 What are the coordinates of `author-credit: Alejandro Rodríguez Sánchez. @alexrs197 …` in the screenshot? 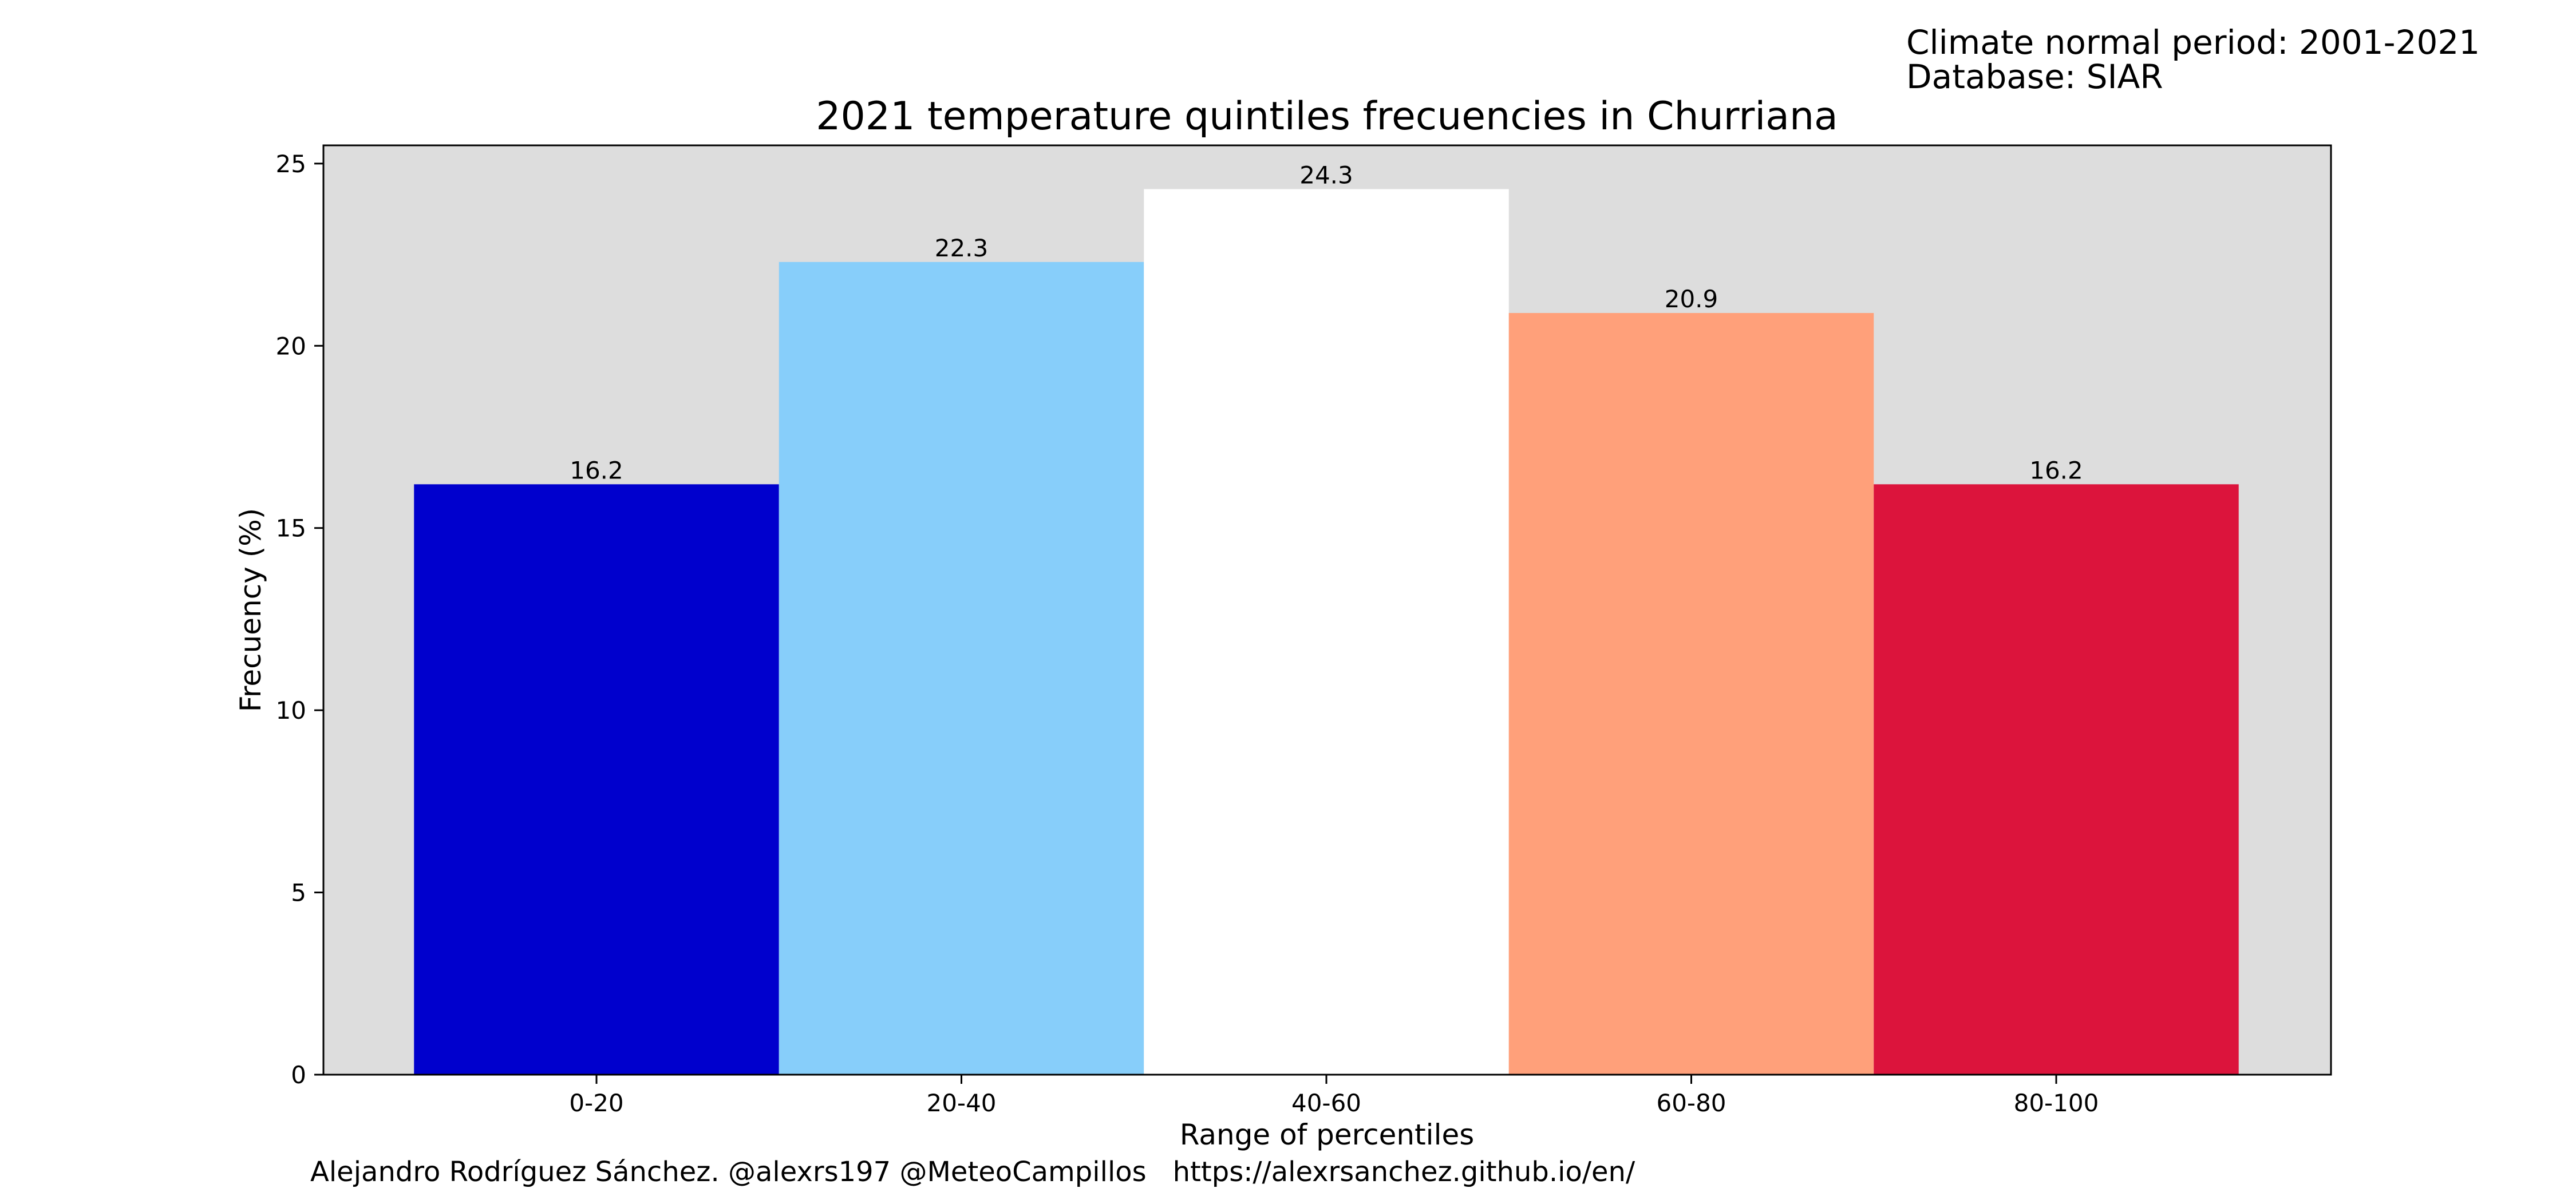 It's located at (728, 1172).